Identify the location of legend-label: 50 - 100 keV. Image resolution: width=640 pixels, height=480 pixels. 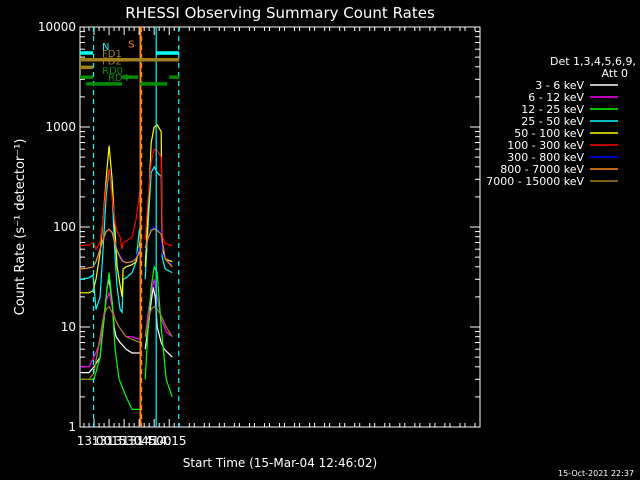
(549, 133).